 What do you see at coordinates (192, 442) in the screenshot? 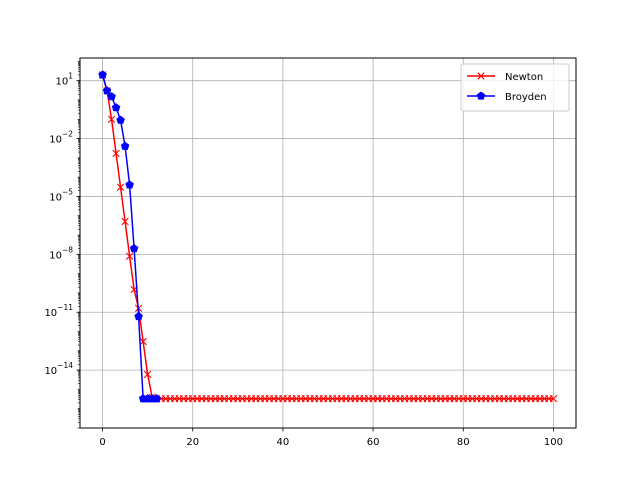
I see `x-tick-label: 20` at bounding box center [192, 442].